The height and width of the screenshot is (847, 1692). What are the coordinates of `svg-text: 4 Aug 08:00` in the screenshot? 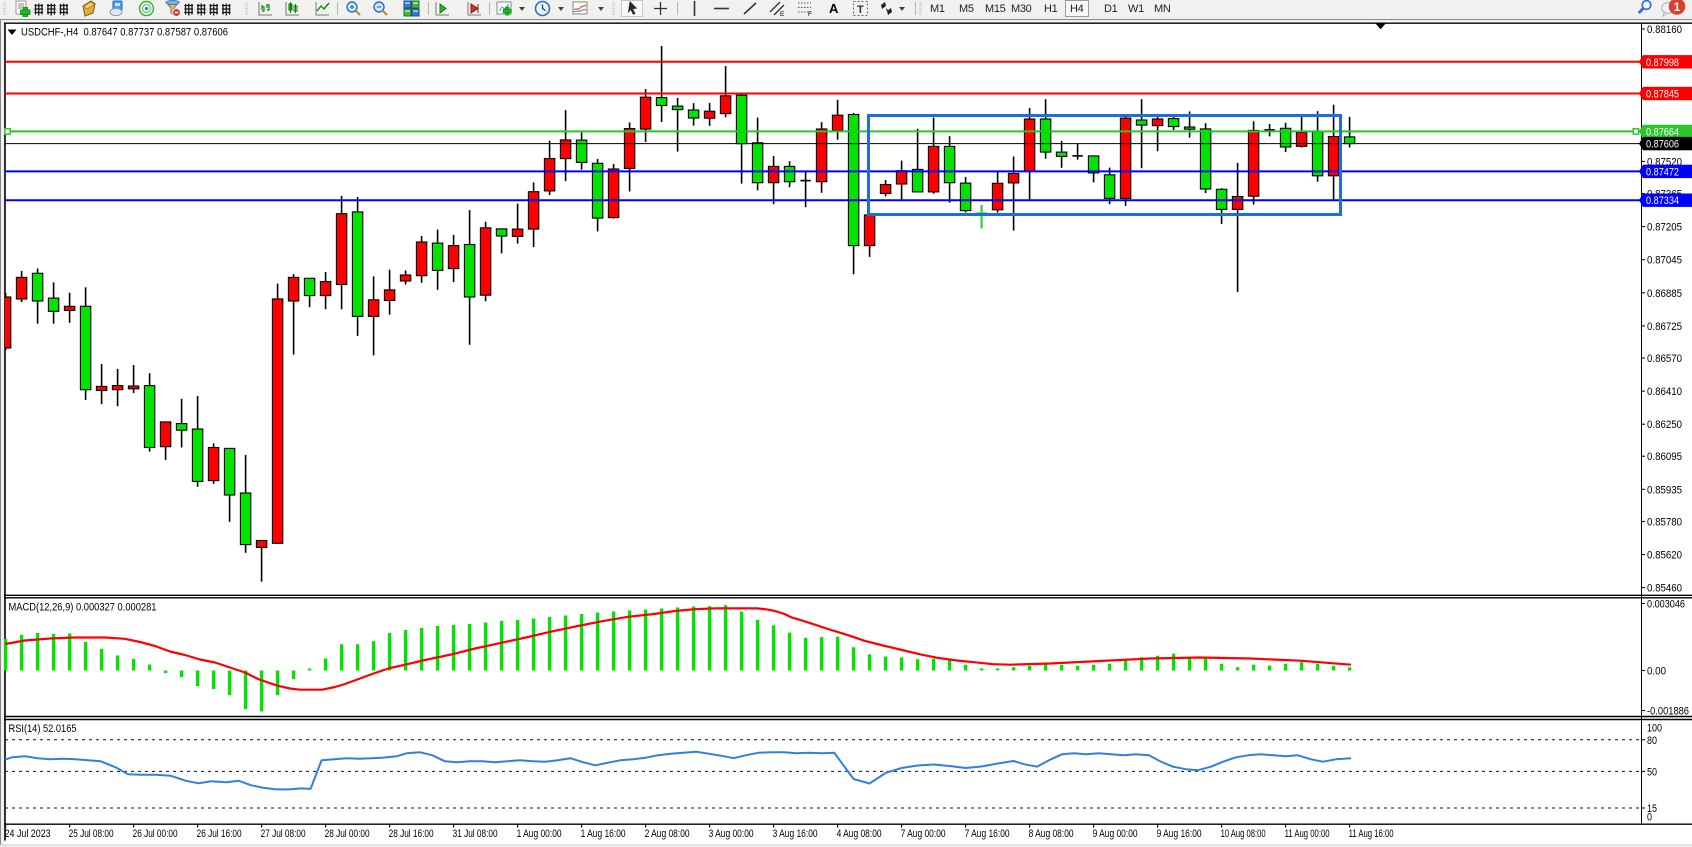 It's located at (859, 834).